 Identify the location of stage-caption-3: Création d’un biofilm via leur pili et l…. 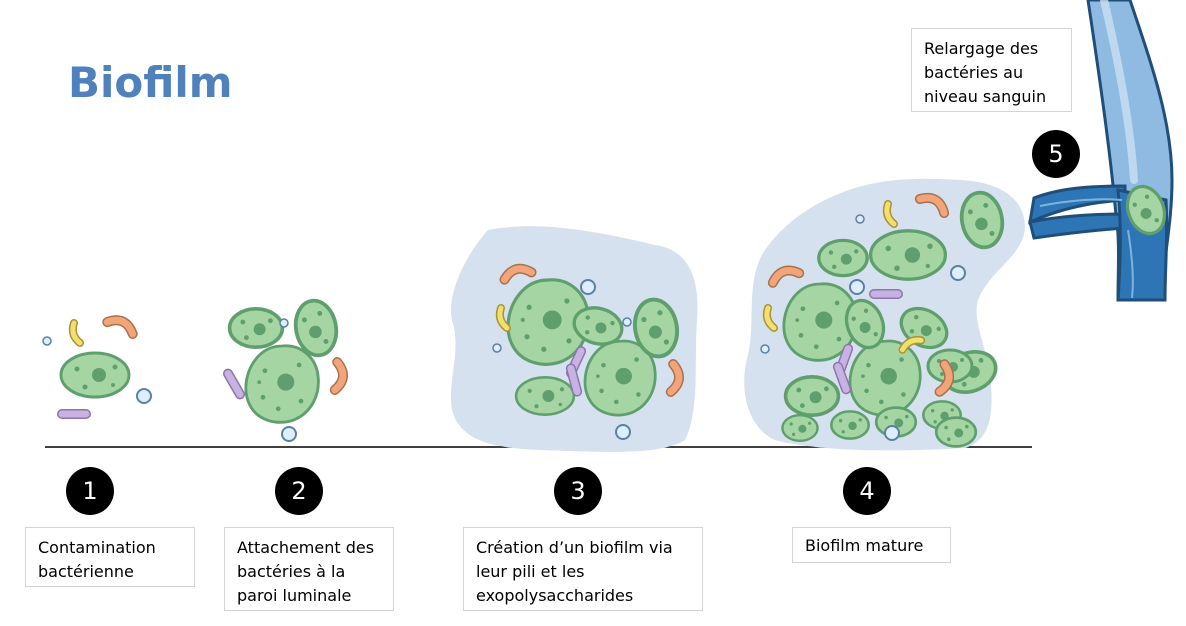
(583, 569).